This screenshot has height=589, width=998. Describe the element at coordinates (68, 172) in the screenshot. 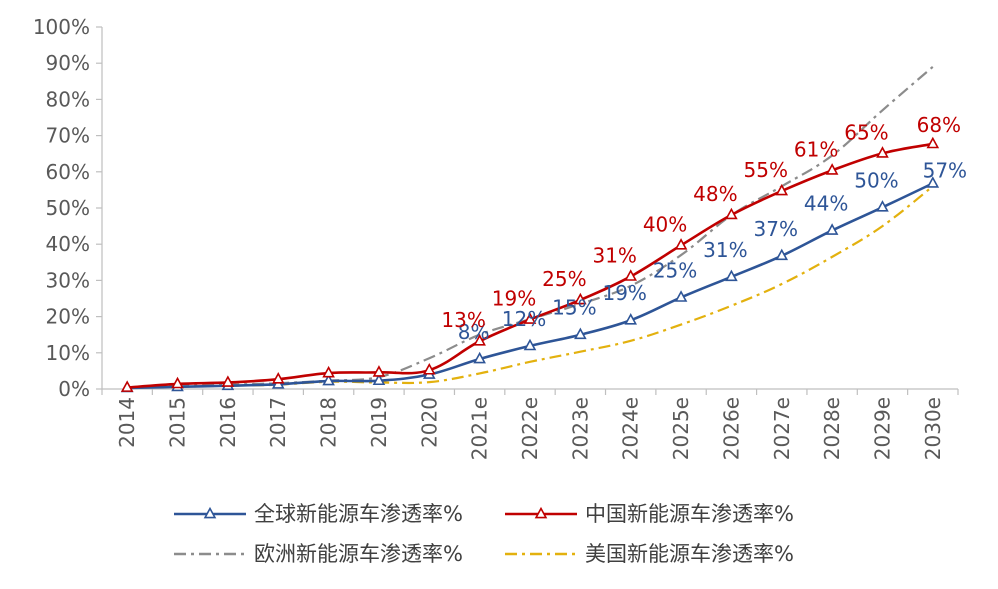

I see `y-tick-label: 60%` at that location.